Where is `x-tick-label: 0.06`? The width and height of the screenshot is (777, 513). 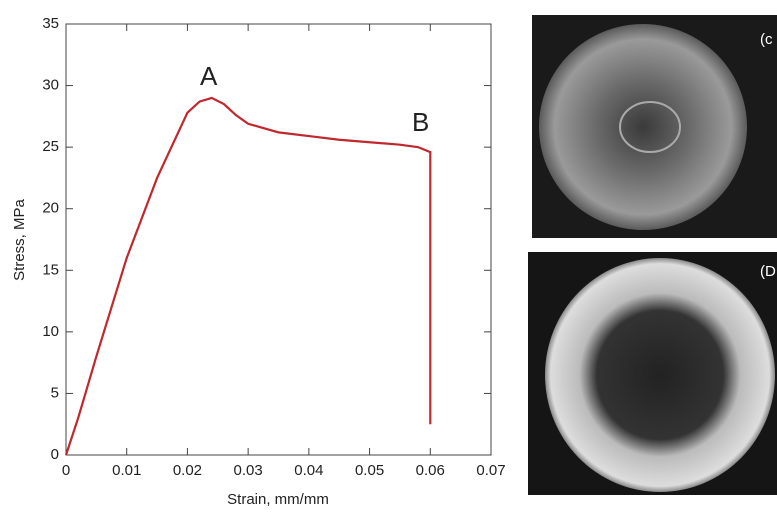
x-tick-label: 0.06 is located at coordinates (430, 470).